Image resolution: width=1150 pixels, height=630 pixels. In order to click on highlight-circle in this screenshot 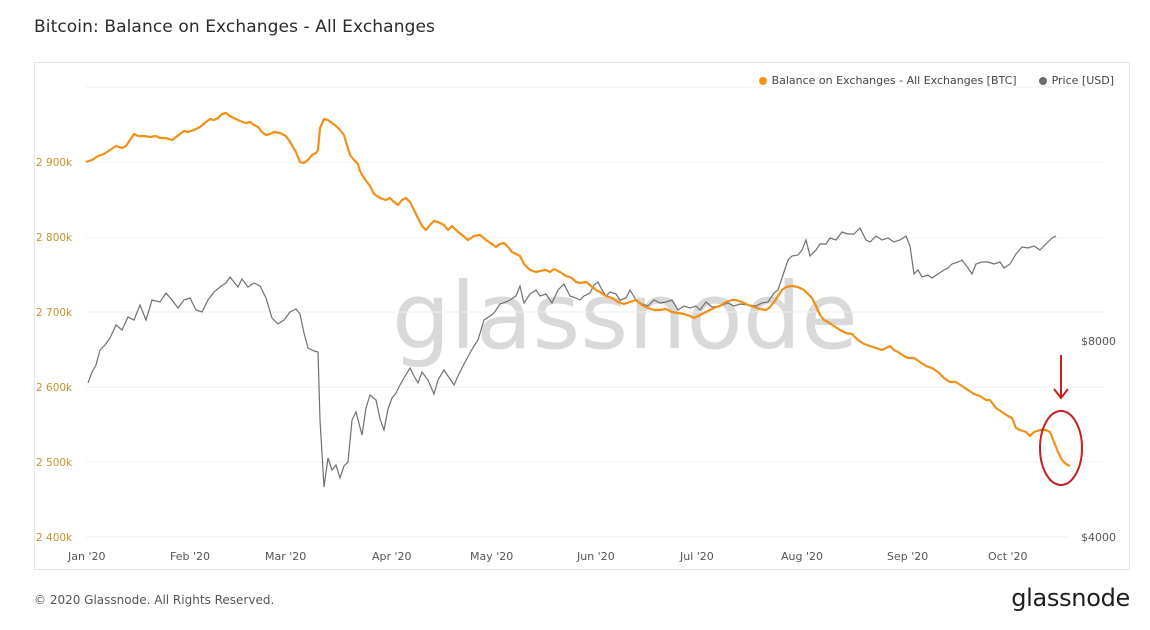, I will do `click(1061, 448)`.